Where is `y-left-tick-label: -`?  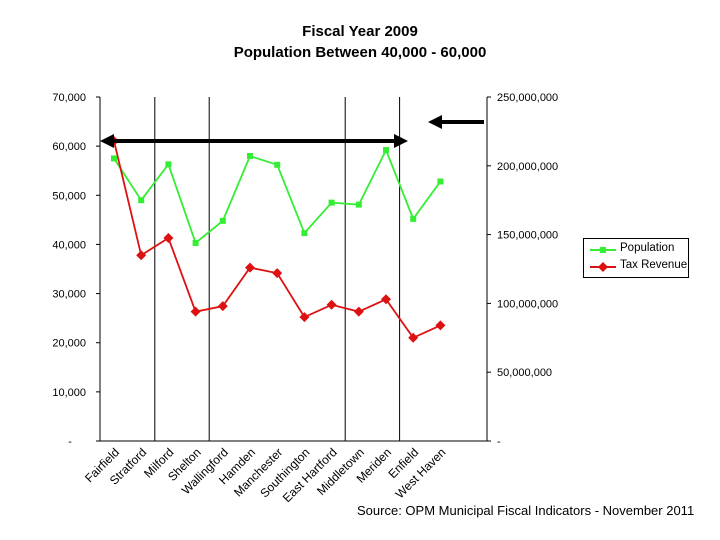 y-left-tick-label: - is located at coordinates (70, 442).